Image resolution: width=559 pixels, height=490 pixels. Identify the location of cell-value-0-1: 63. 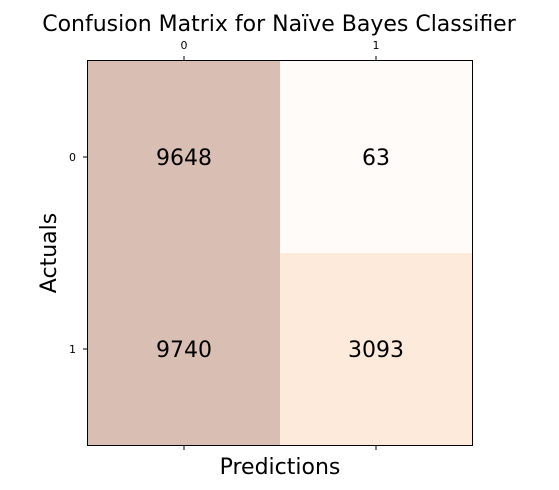
(376, 158).